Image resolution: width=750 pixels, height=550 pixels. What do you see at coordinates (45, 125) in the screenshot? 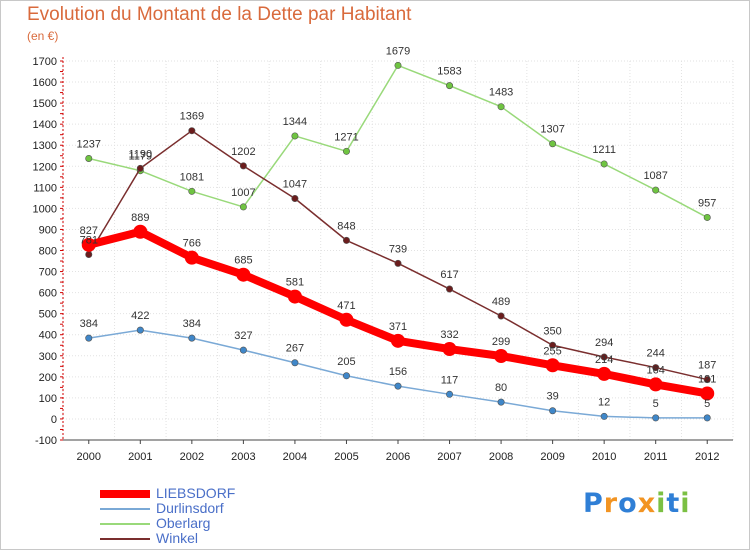
I see `y-tick-label: 1400` at bounding box center [45, 125].